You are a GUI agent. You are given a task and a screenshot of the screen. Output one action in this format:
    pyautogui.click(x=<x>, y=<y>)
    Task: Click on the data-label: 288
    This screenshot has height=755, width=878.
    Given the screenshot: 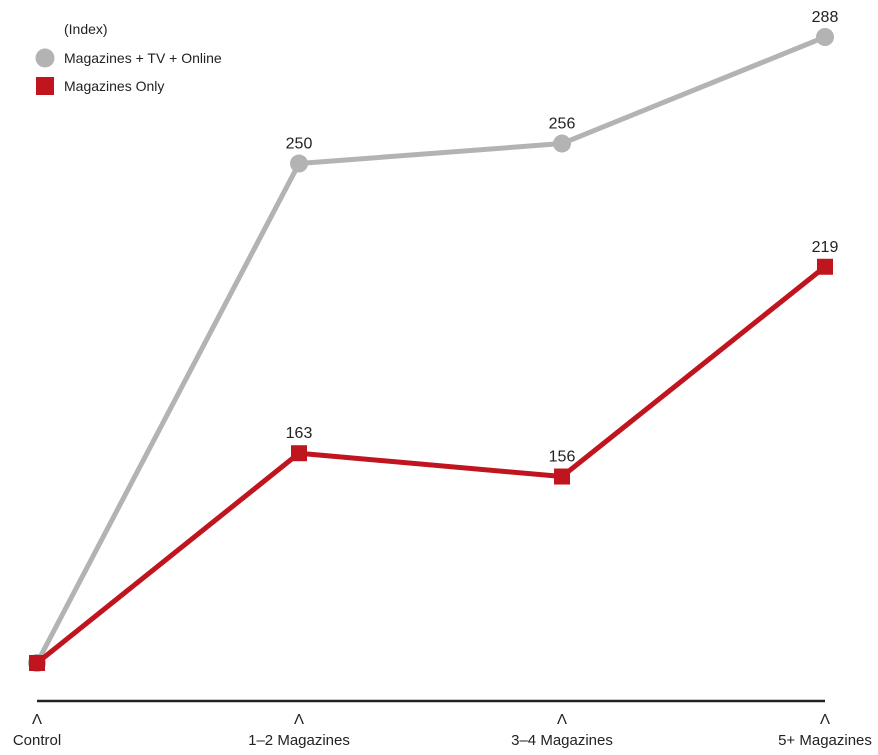 What is the action you would take?
    pyautogui.click(x=825, y=17)
    